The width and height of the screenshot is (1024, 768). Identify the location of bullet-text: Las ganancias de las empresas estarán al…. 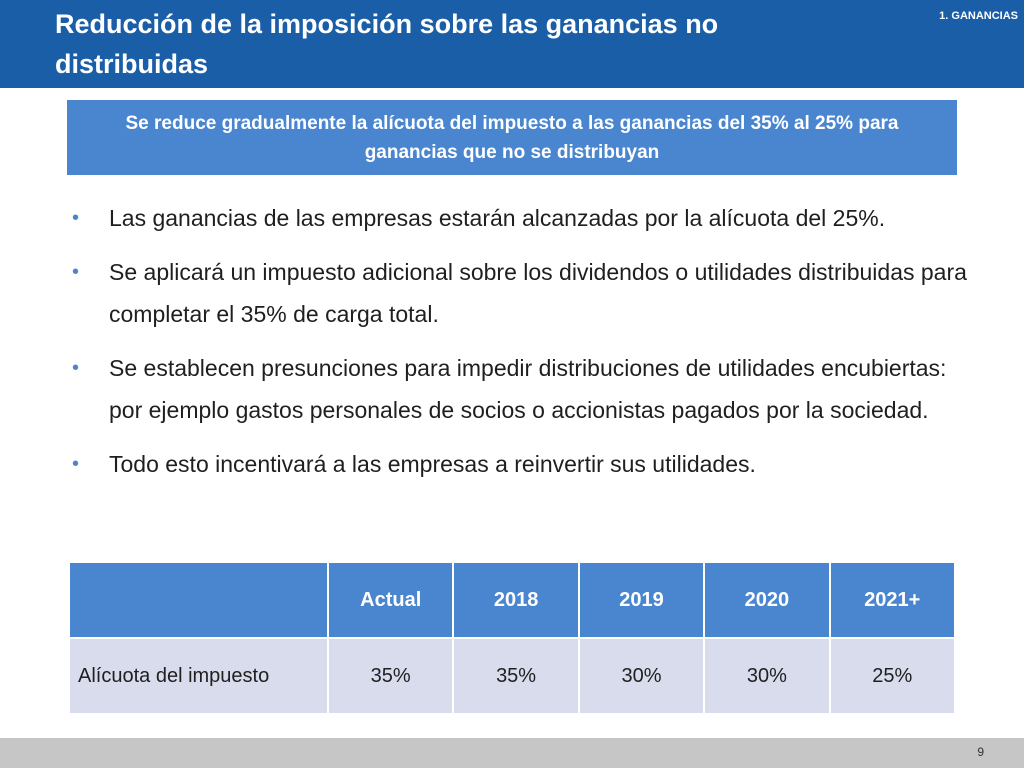
(497, 218).